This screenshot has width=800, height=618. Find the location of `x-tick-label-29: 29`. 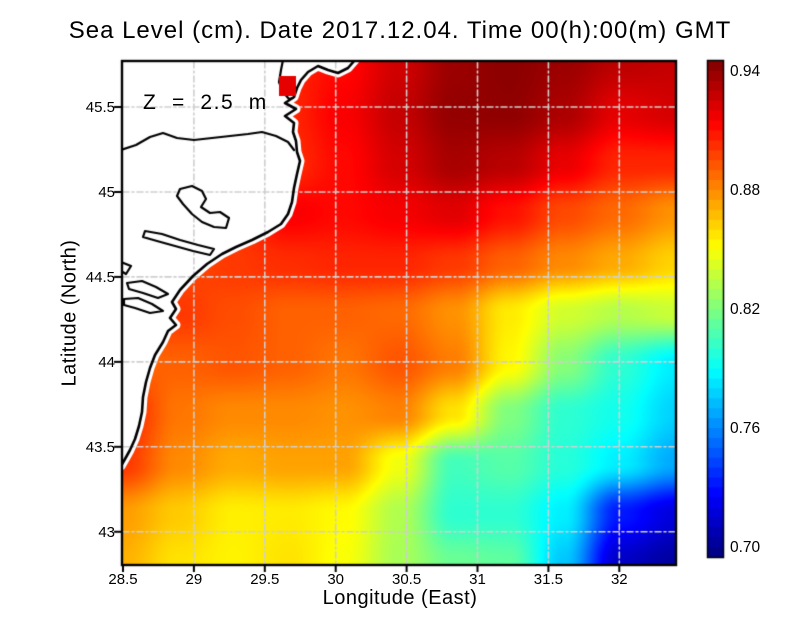

x-tick-label-29: 29 is located at coordinates (194, 579).